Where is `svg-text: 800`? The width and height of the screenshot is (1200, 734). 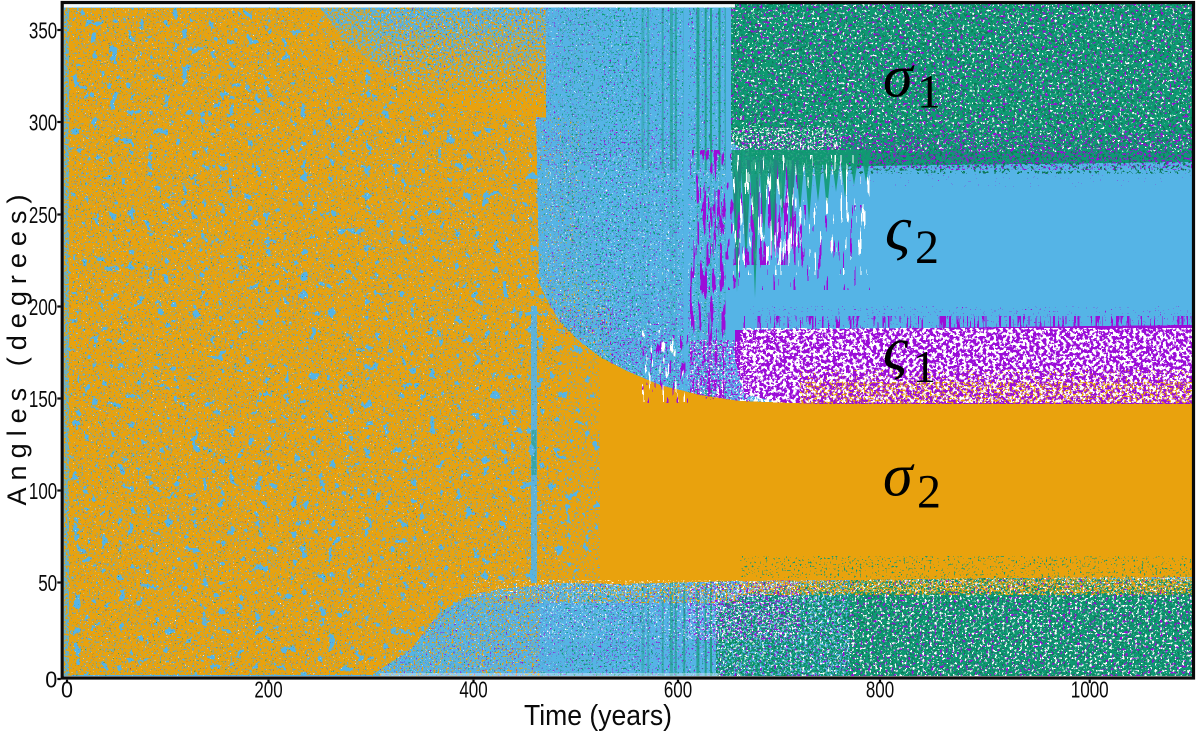
svg-text: 800 is located at coordinates (880, 690).